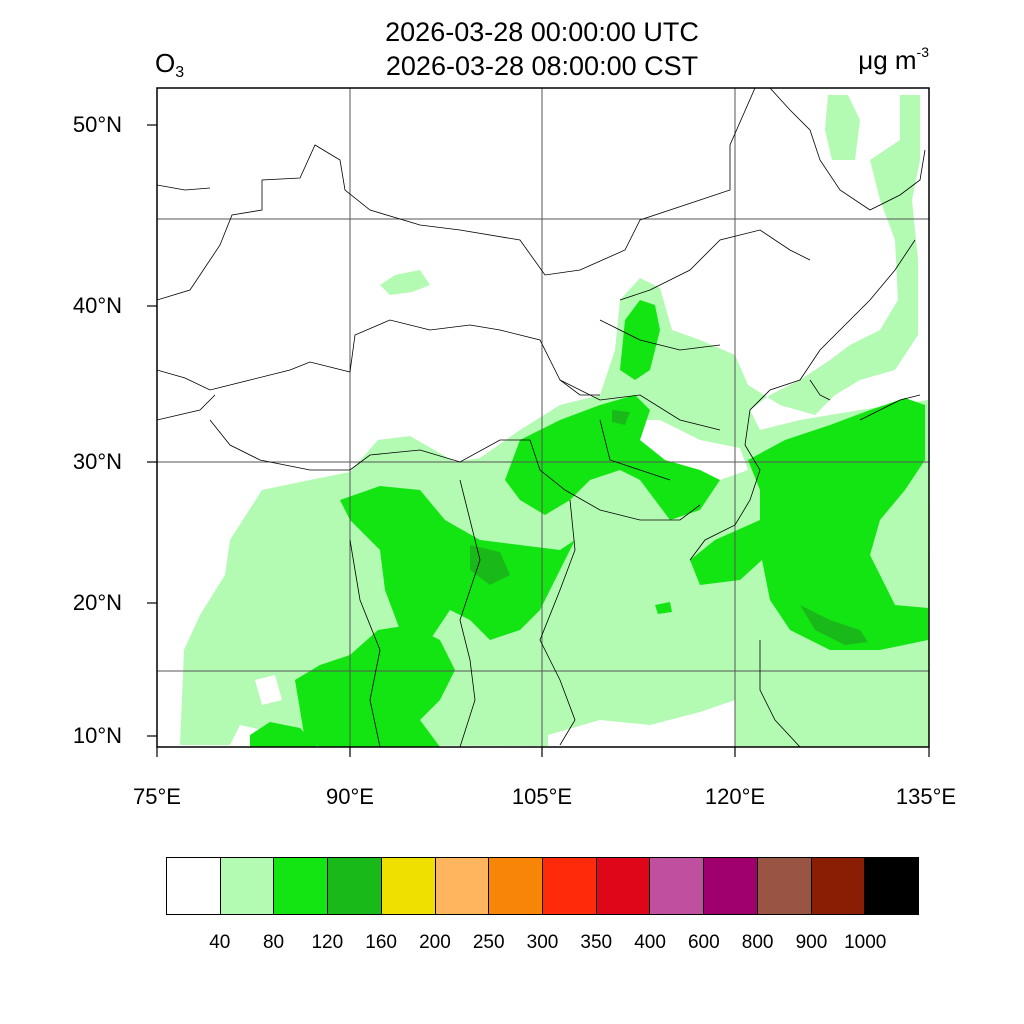 This screenshot has width=1024, height=1024. What do you see at coordinates (435, 942) in the screenshot?
I see `colorbar-tick-label: 200` at bounding box center [435, 942].